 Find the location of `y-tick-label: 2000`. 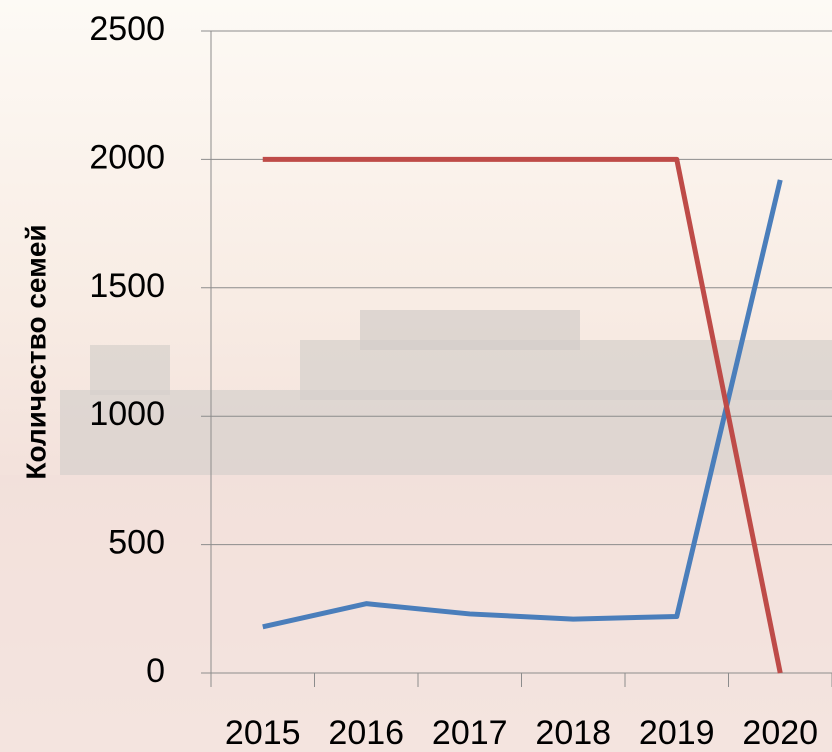

y-tick-label: 2000 is located at coordinates (127, 157).